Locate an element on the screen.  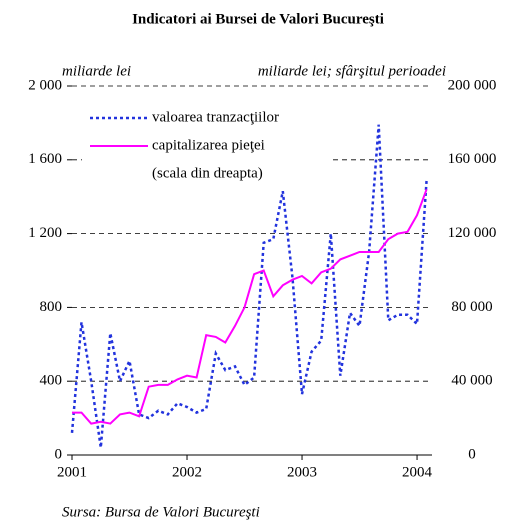
chart-title: Indicatori ai Bursei de Valori Bucureşti is located at coordinates (258, 19).